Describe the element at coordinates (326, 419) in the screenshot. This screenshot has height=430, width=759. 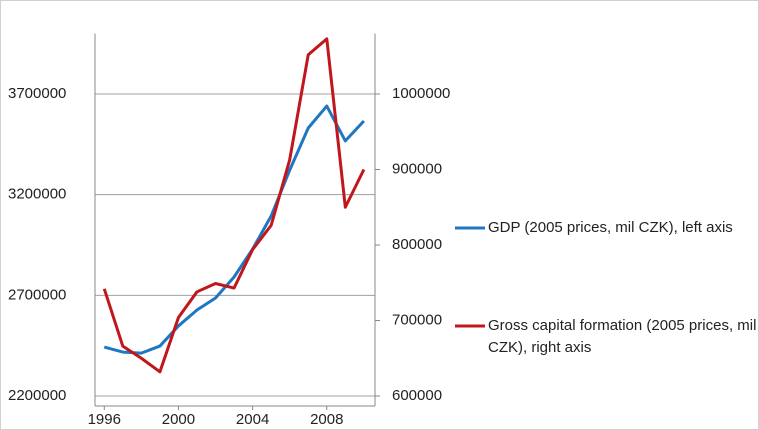
I see `x-tick-label: 2008` at that location.